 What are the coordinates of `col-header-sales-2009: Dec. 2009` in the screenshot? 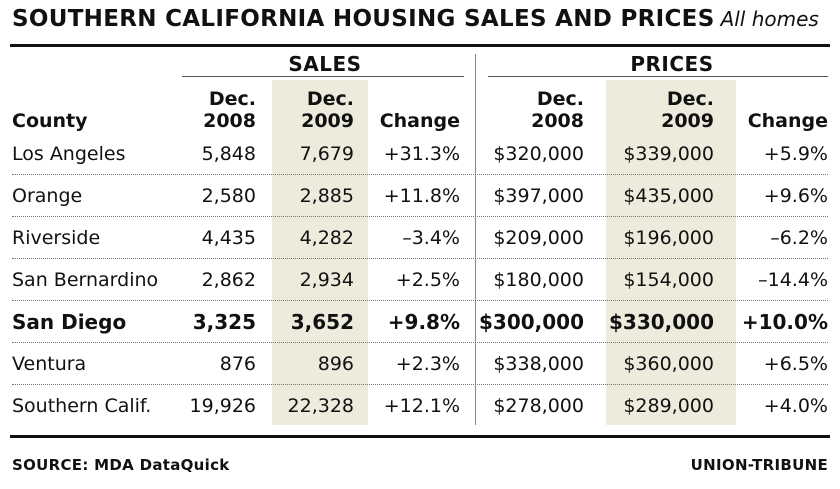 It's located at (315, 110).